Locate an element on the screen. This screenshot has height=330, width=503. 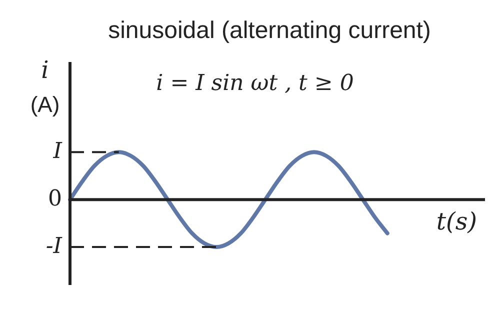
ref-line-label: 0 is located at coordinates (55, 199).